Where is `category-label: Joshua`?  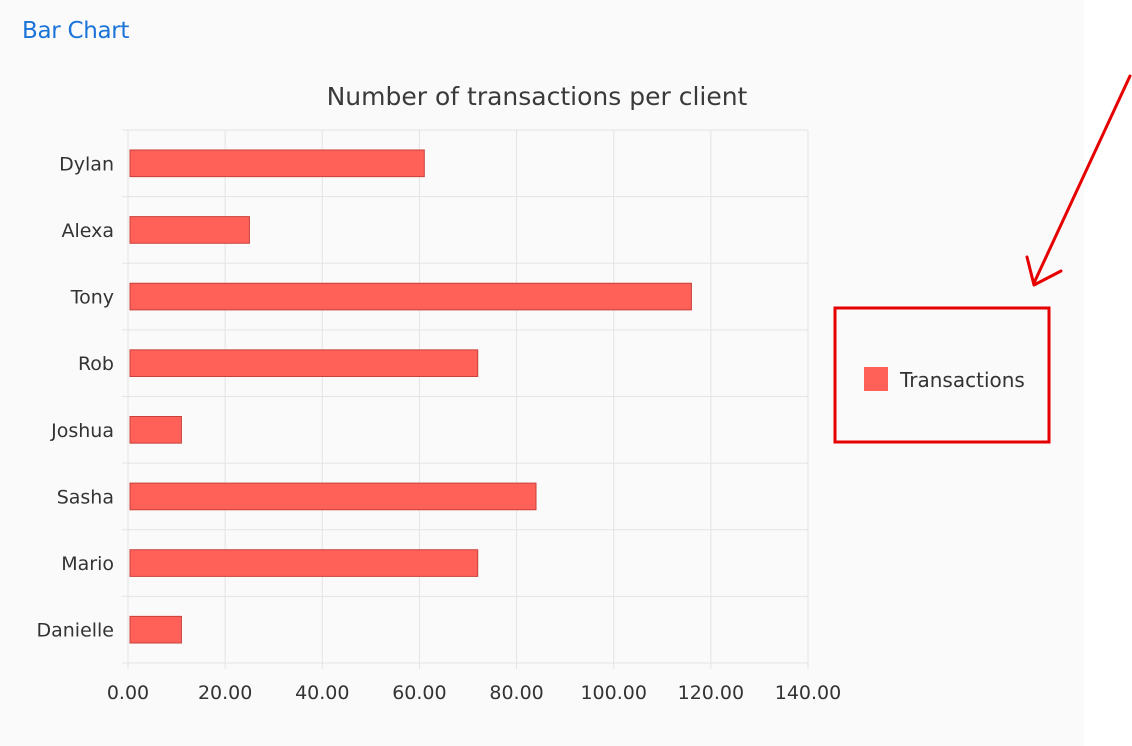
category-label: Joshua is located at coordinates (82, 431).